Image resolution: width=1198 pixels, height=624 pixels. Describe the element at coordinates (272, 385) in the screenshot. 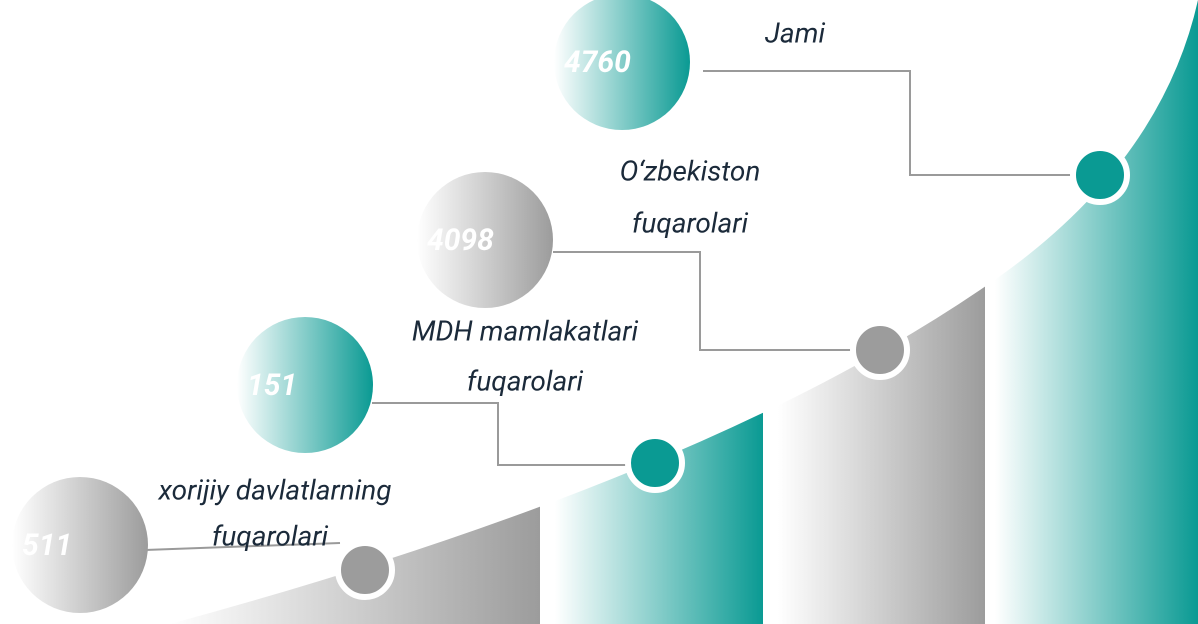

I see `value: 151` at that location.